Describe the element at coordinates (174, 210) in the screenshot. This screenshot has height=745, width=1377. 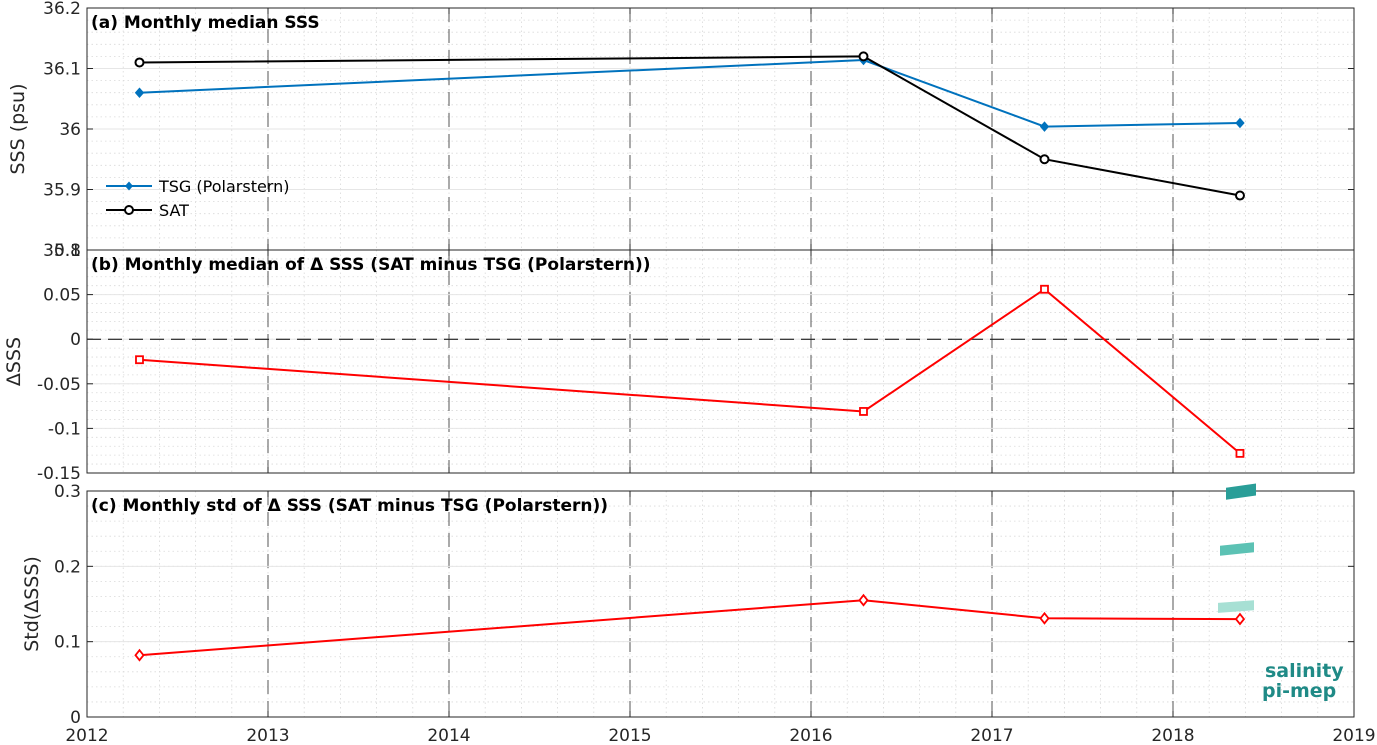
I see `legend-label: SAT` at that location.